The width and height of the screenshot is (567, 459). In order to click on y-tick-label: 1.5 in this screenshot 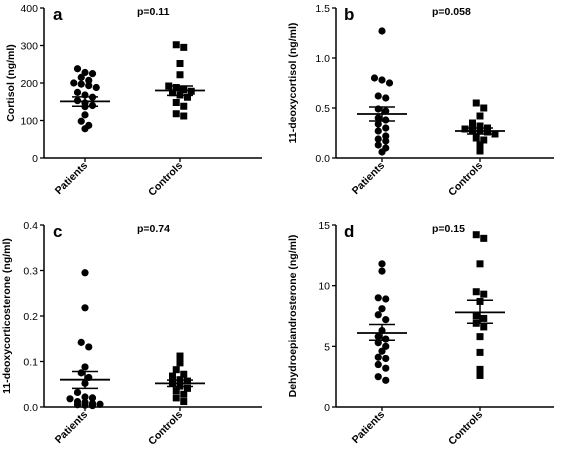, I will do `click(322, 9)`.